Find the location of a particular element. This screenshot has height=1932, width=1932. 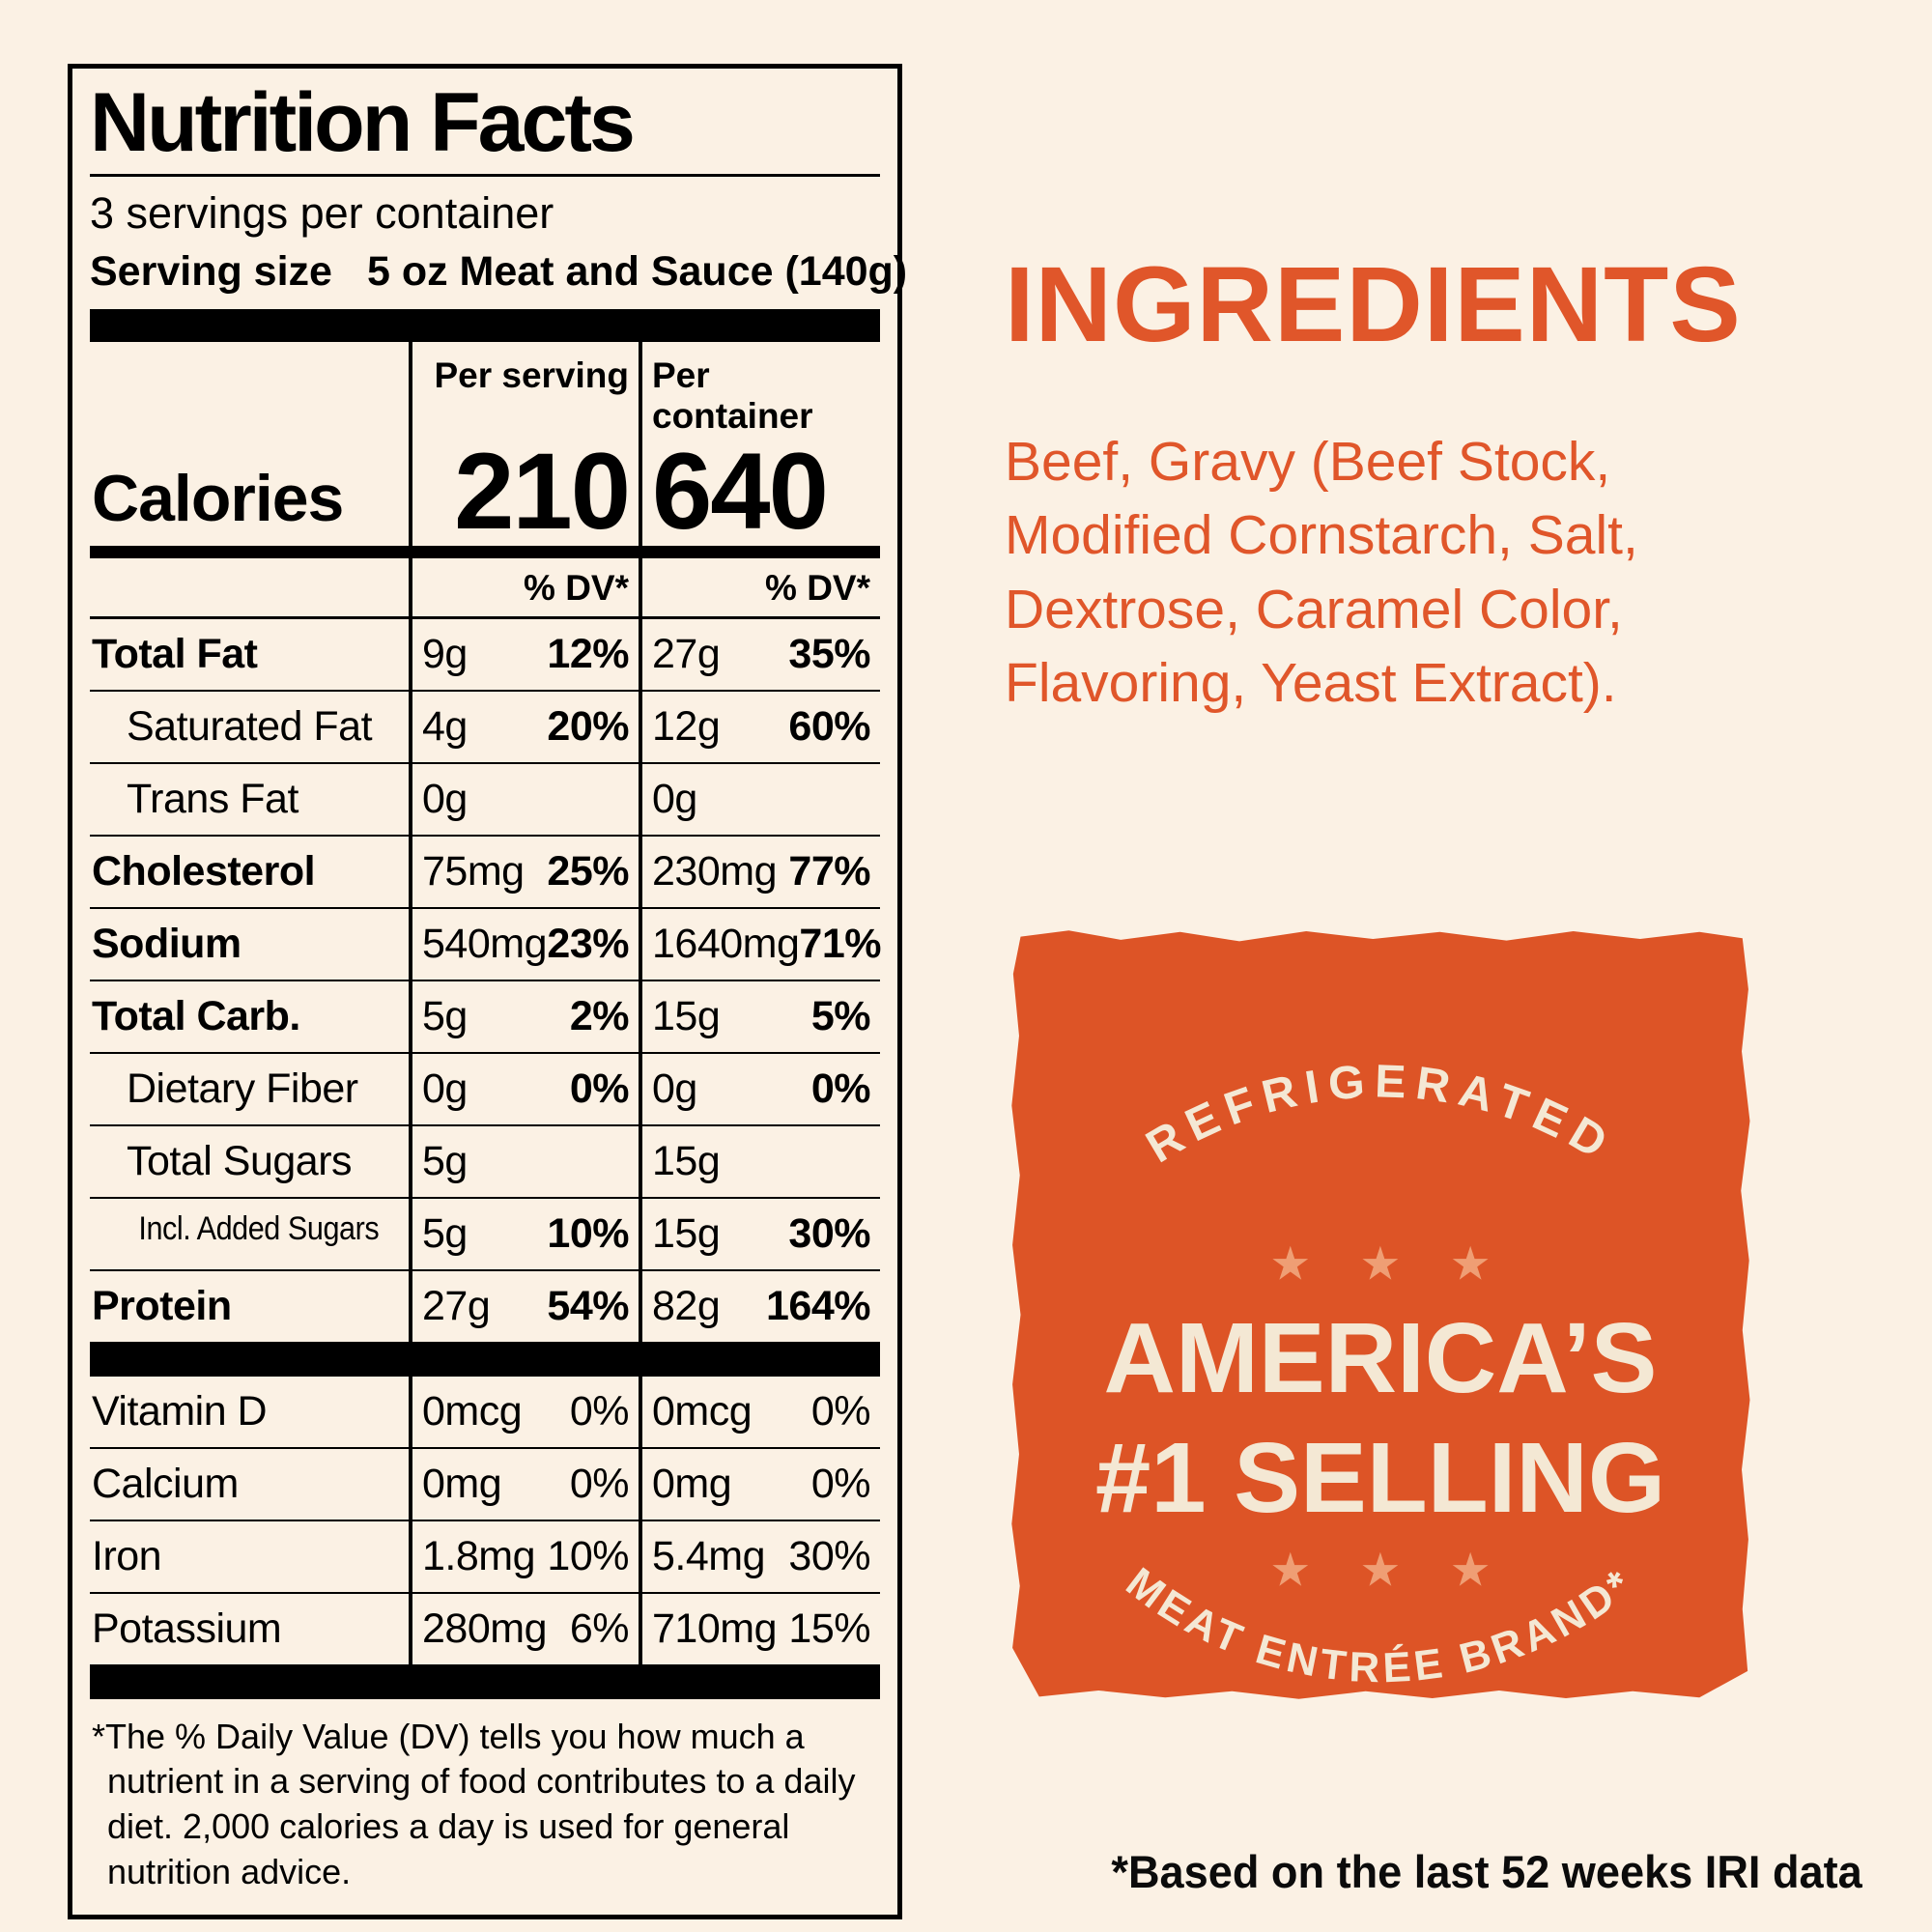

per-container-cell: 15g is located at coordinates (759, 1161).